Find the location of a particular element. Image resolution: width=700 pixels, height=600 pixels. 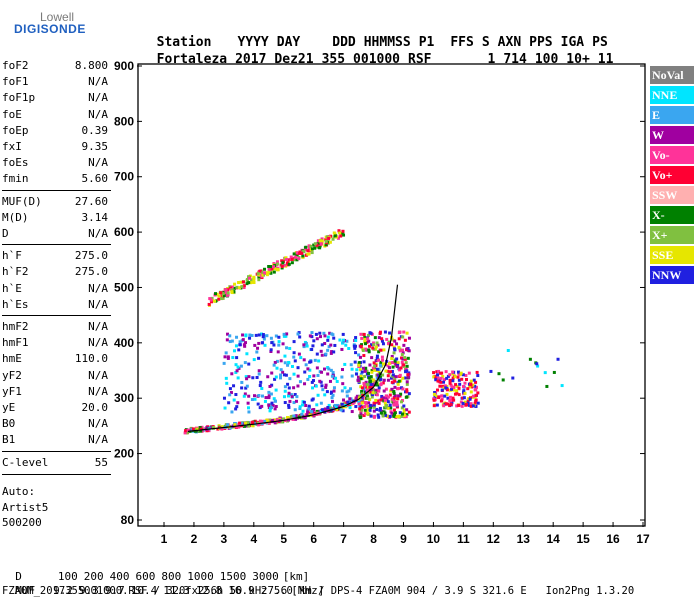

param-row: h`Es N/A is located at coordinates (55, 305).